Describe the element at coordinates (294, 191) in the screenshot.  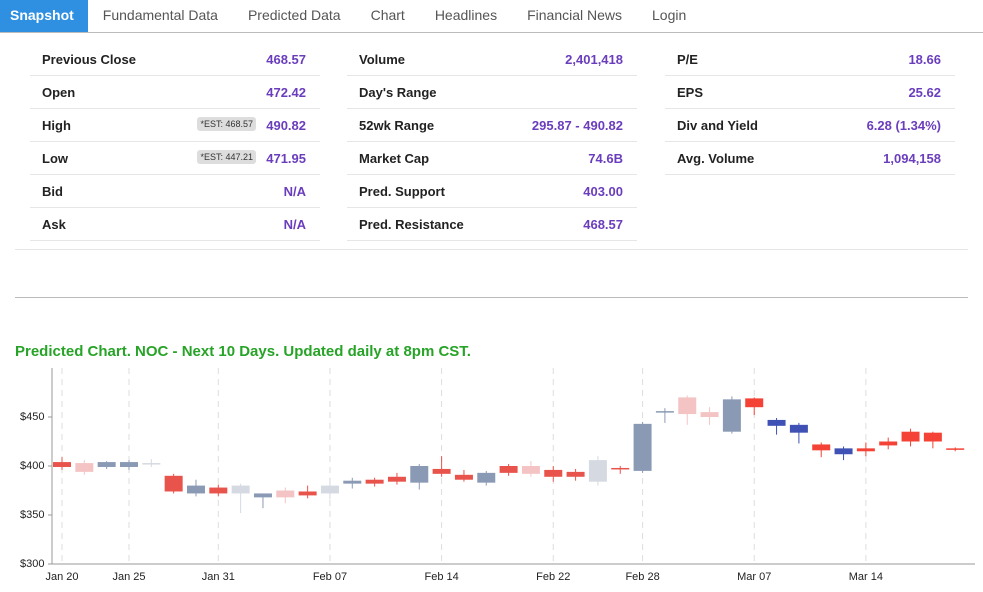
I see `stat-value: N/A` at that location.